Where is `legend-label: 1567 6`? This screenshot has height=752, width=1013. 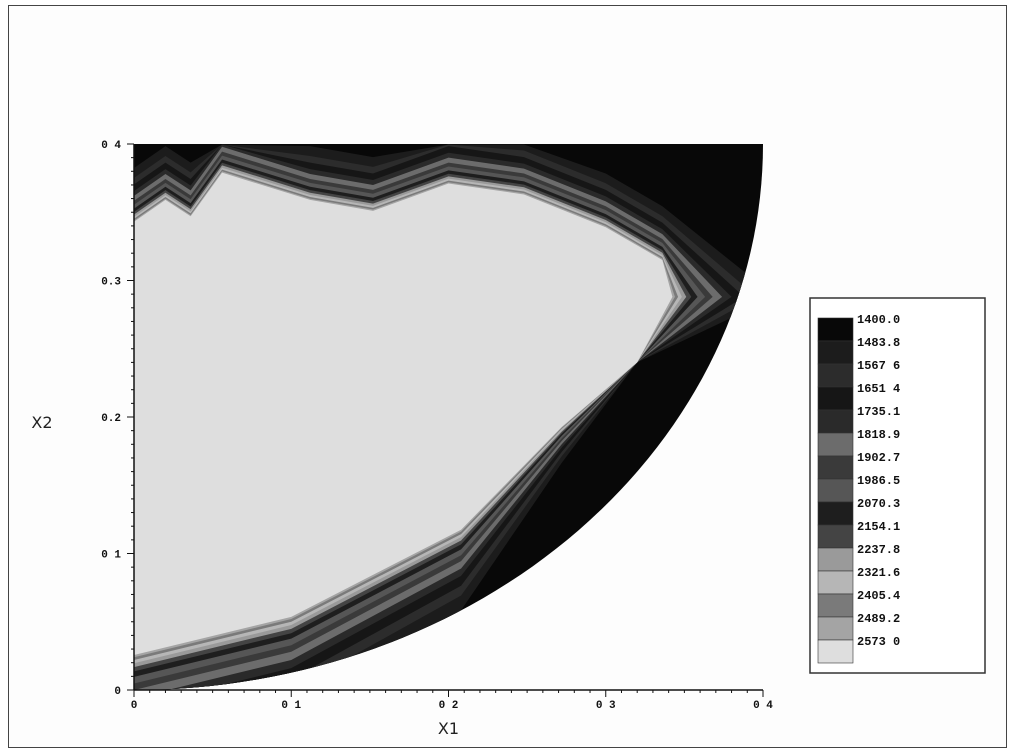
legend-label: 1567 6 is located at coordinates (878, 366).